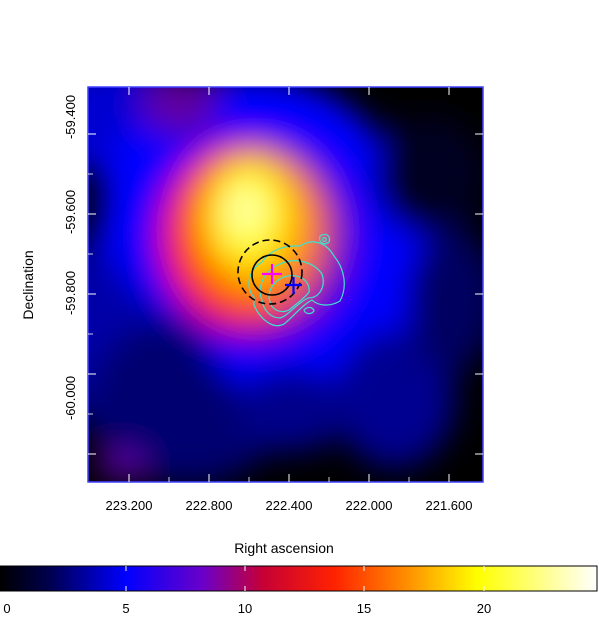 The height and width of the screenshot is (619, 599). I want to click on colorbar-tick-labels: 0 5 10 15 20, so click(247, 608).